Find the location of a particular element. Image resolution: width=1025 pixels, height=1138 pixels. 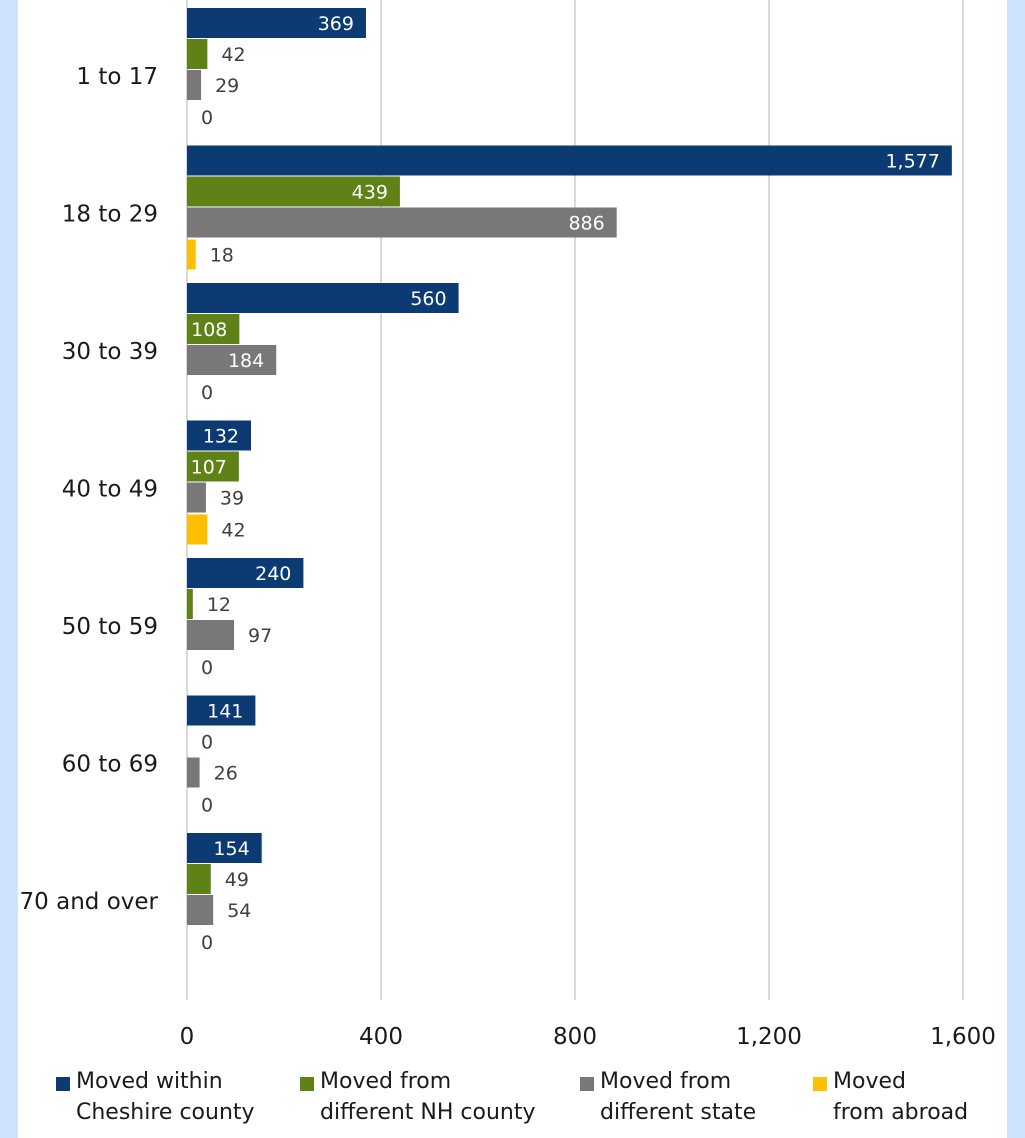

data-label-state: 26 is located at coordinates (226, 774).